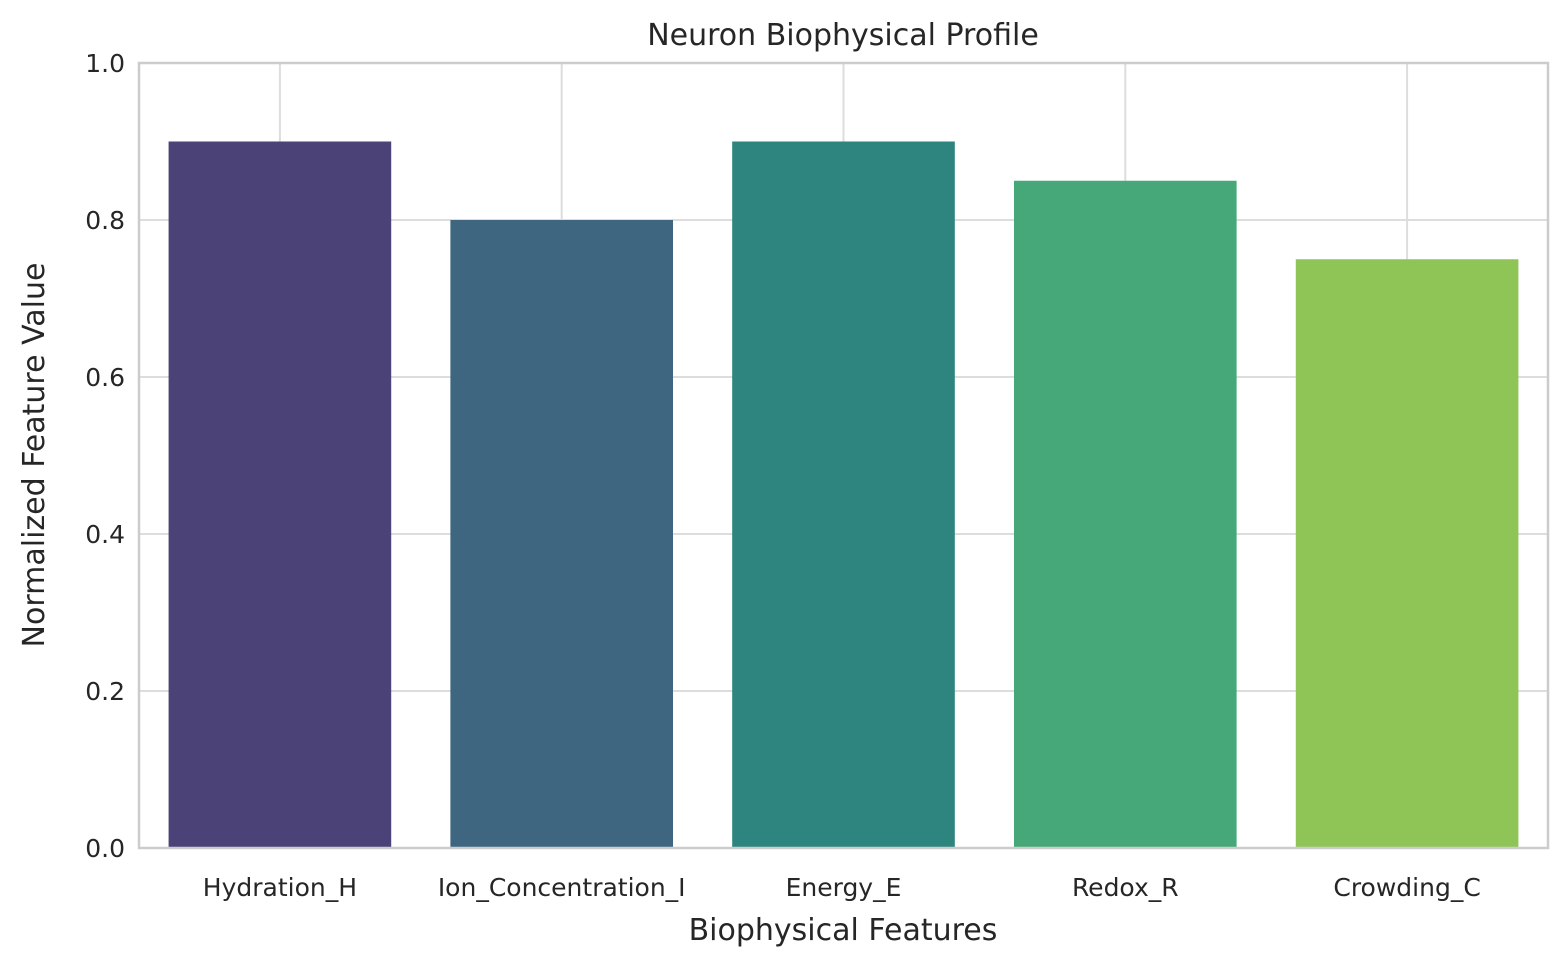 Image resolution: width=1568 pixels, height=968 pixels. I want to click on bar-ion-concentration-i, so click(562, 534).